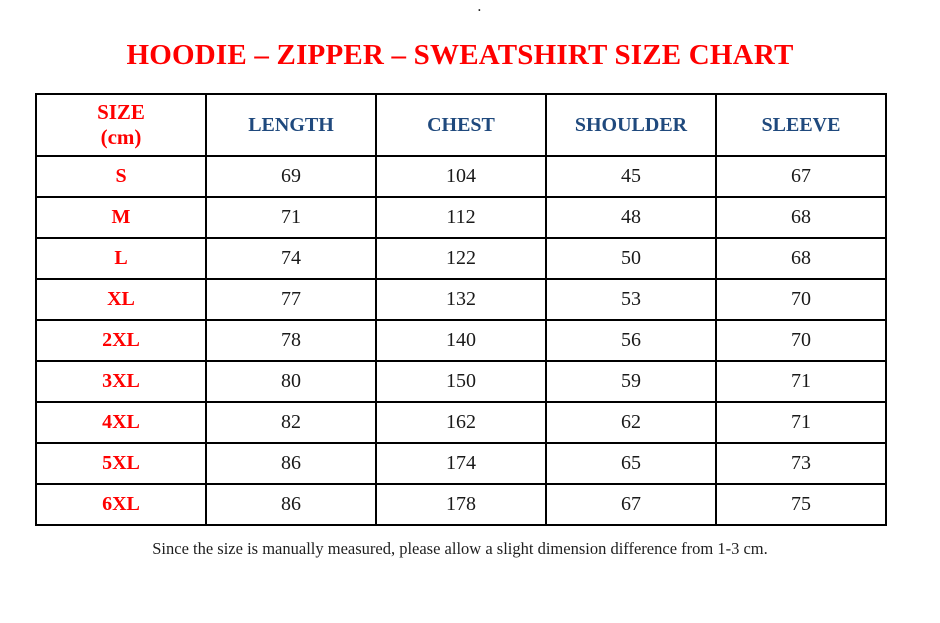  What do you see at coordinates (121, 176) in the screenshot?
I see `size-label: S` at bounding box center [121, 176].